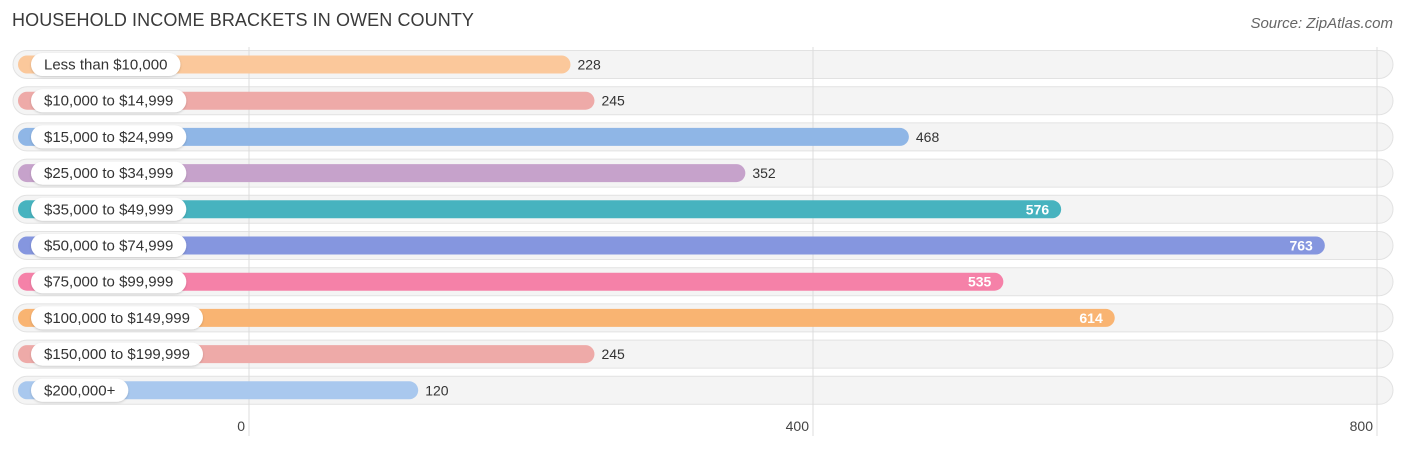 This screenshot has height=450, width=1406. I want to click on category-label: Less than $10,000, so click(105, 65).